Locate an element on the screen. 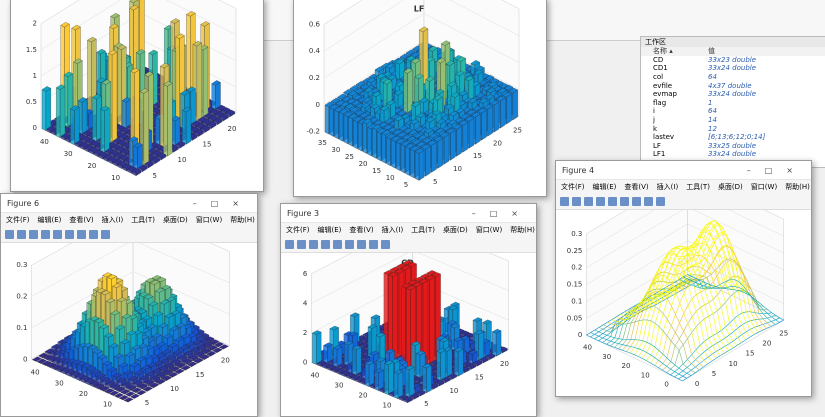 This screenshot has height=417, width=825. workspace-cell: evfile is located at coordinates (674, 86).